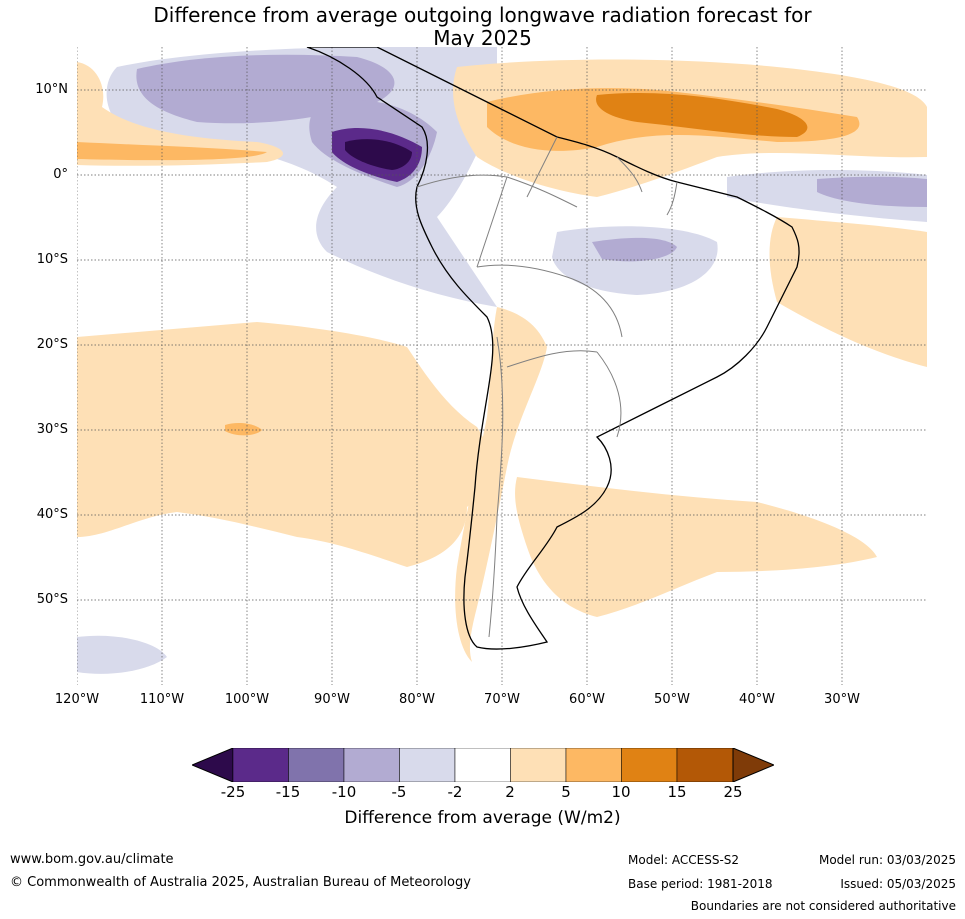 The width and height of the screenshot is (965, 919). I want to click on base-period-text: Base period: 1981-2018, so click(700, 884).